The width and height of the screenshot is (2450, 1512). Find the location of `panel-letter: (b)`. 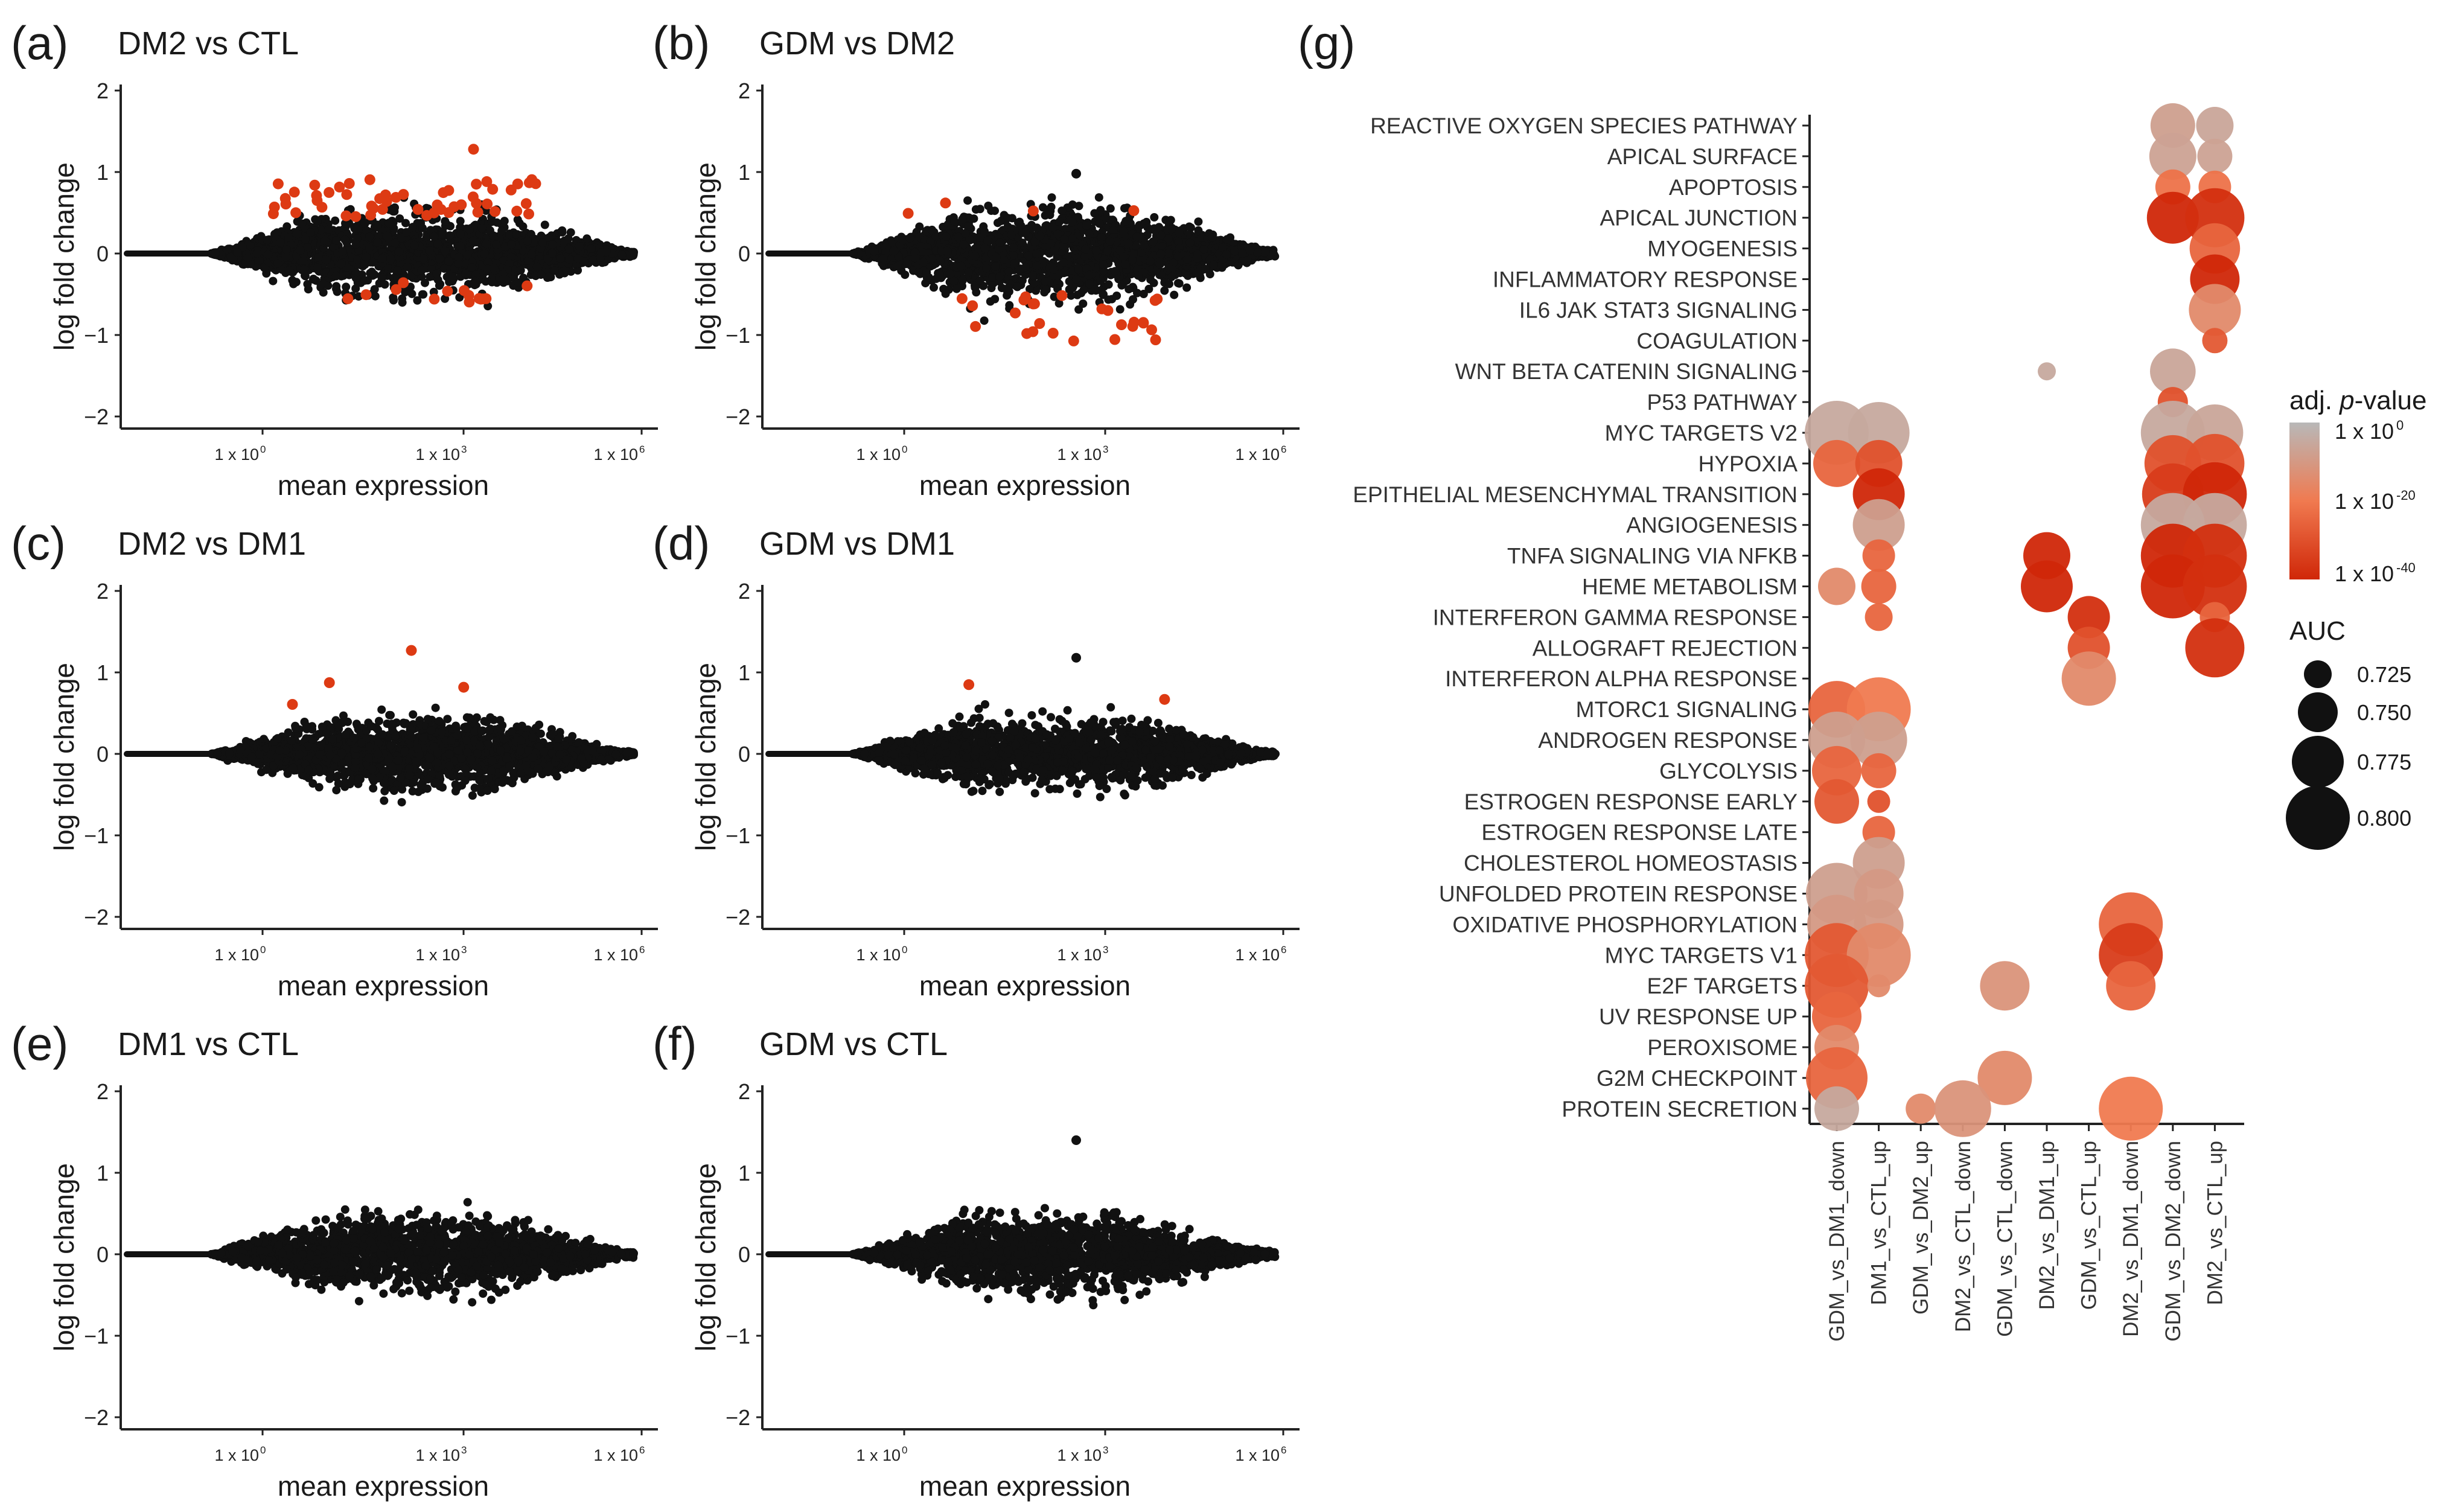

panel-letter: (b) is located at coordinates (681, 42).